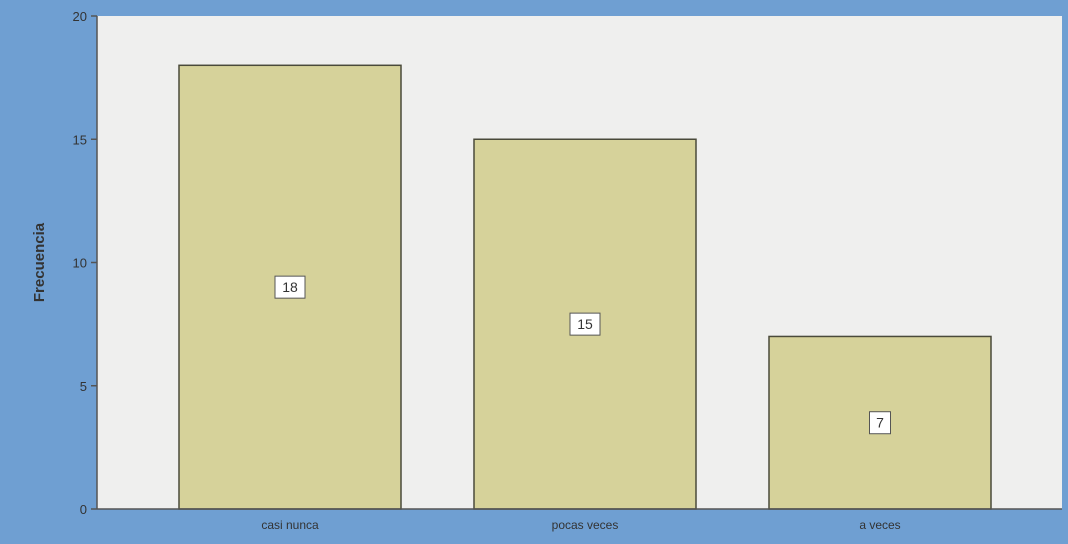  What do you see at coordinates (39, 262) in the screenshot?
I see `y-axis-label: Frecuencia` at bounding box center [39, 262].